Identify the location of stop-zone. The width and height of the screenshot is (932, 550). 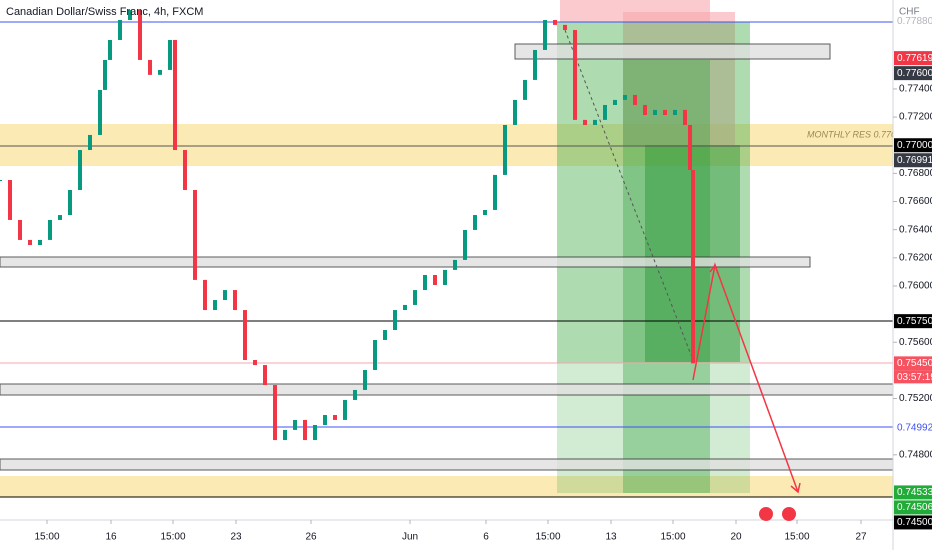
(679, 78).